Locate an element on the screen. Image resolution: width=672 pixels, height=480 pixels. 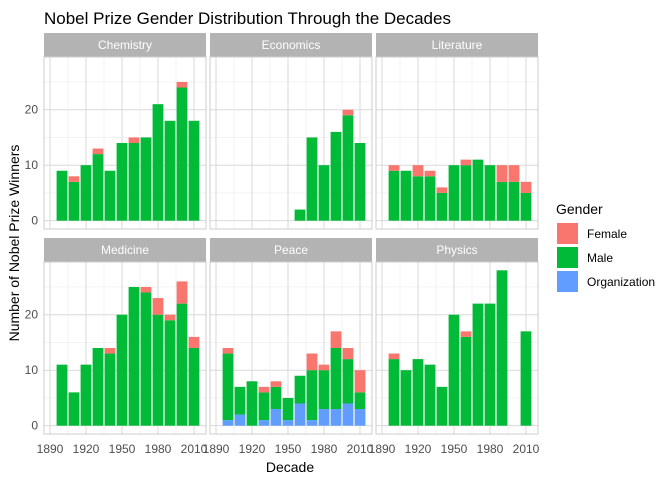
legend-key-female is located at coordinates (567, 233).